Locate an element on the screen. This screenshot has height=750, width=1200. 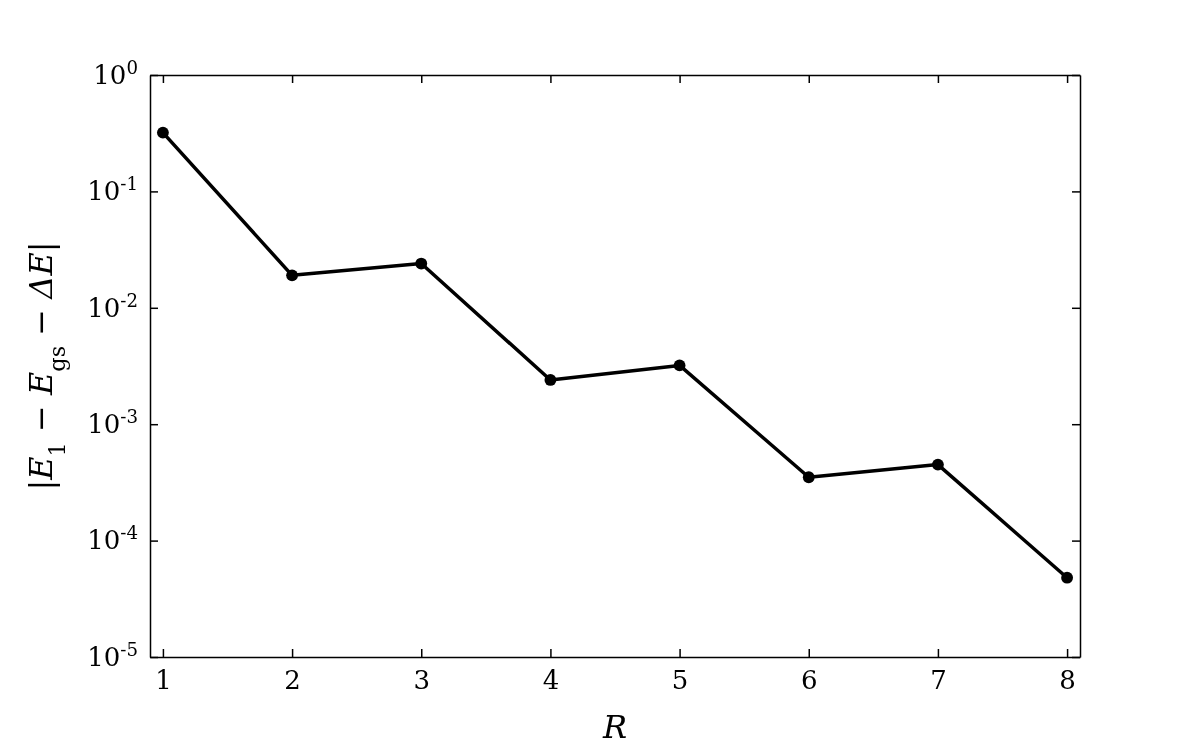
x-tick-label: 4 is located at coordinates (551, 680).